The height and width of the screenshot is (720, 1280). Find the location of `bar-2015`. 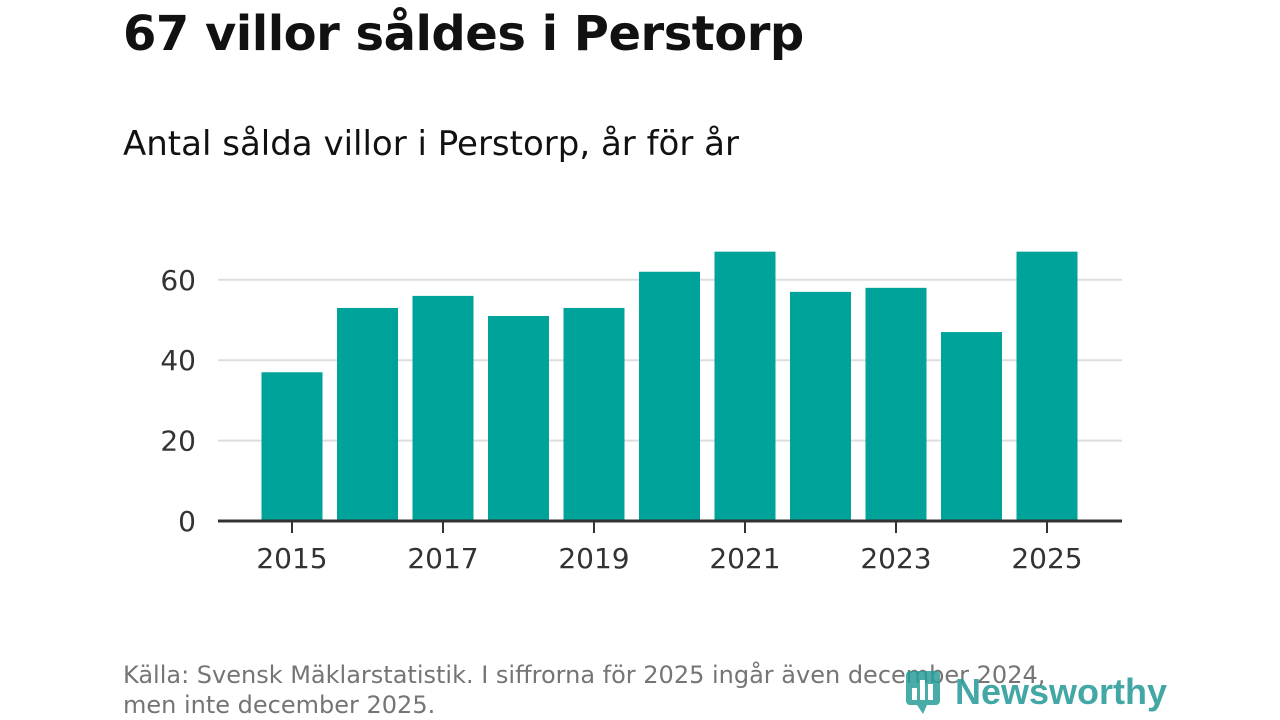

bar-2015 is located at coordinates (292, 446).